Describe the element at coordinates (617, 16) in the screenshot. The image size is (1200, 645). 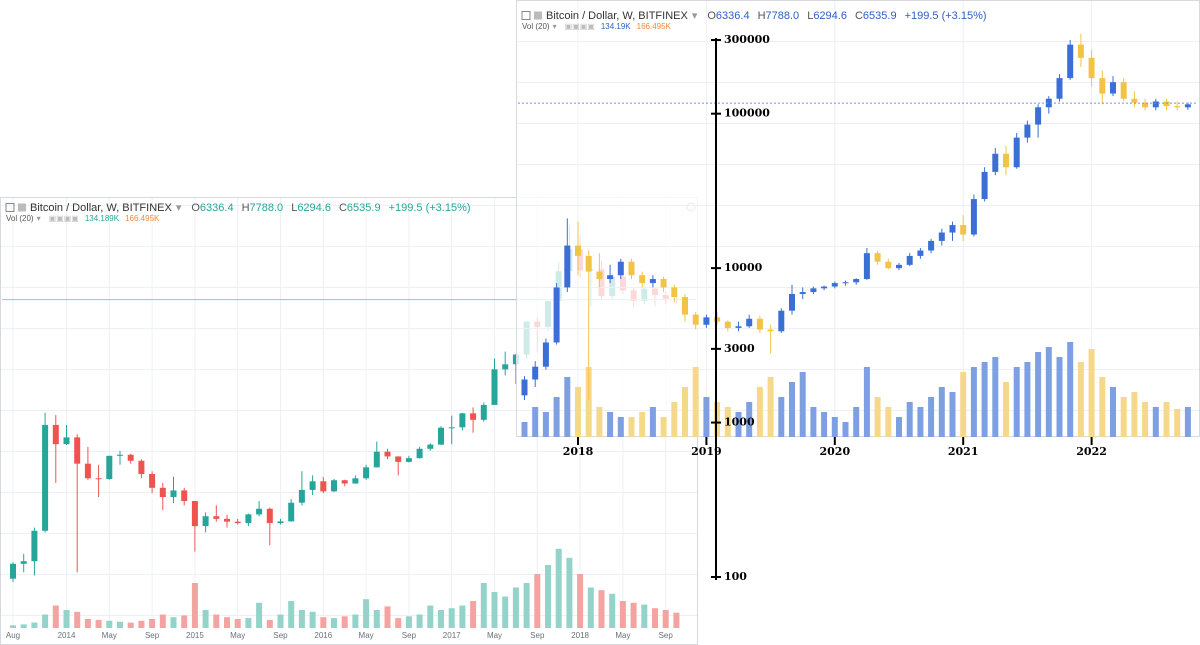
I see `chart-title: Bitcoin / Dollar, W, BITFINEX` at that location.